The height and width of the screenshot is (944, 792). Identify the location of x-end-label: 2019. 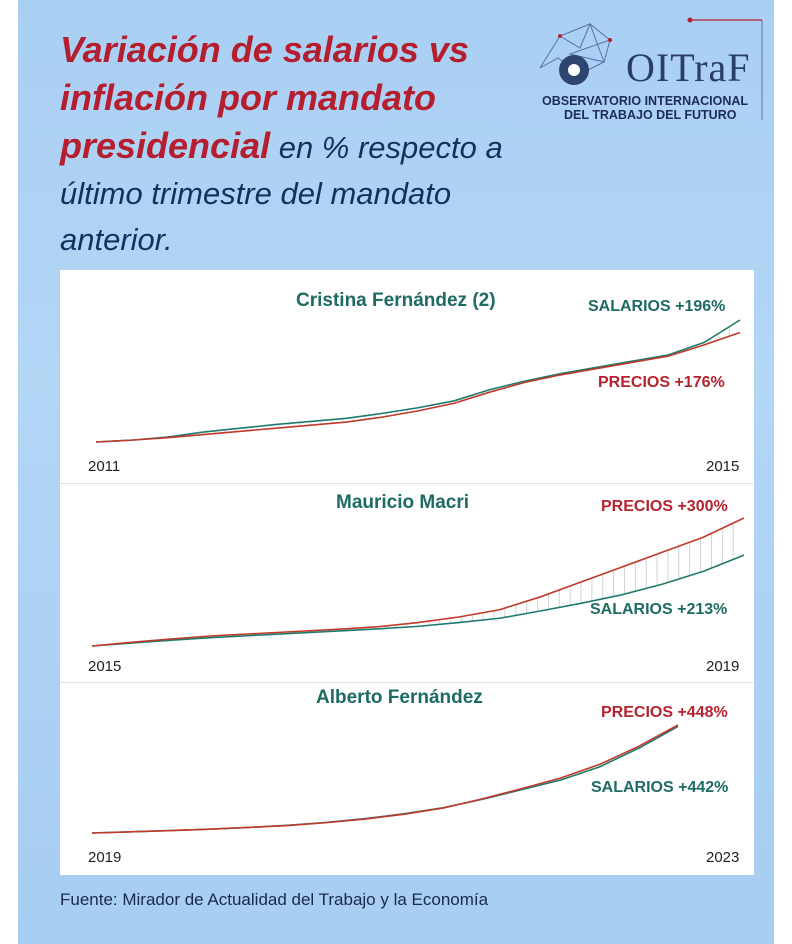
(723, 666).